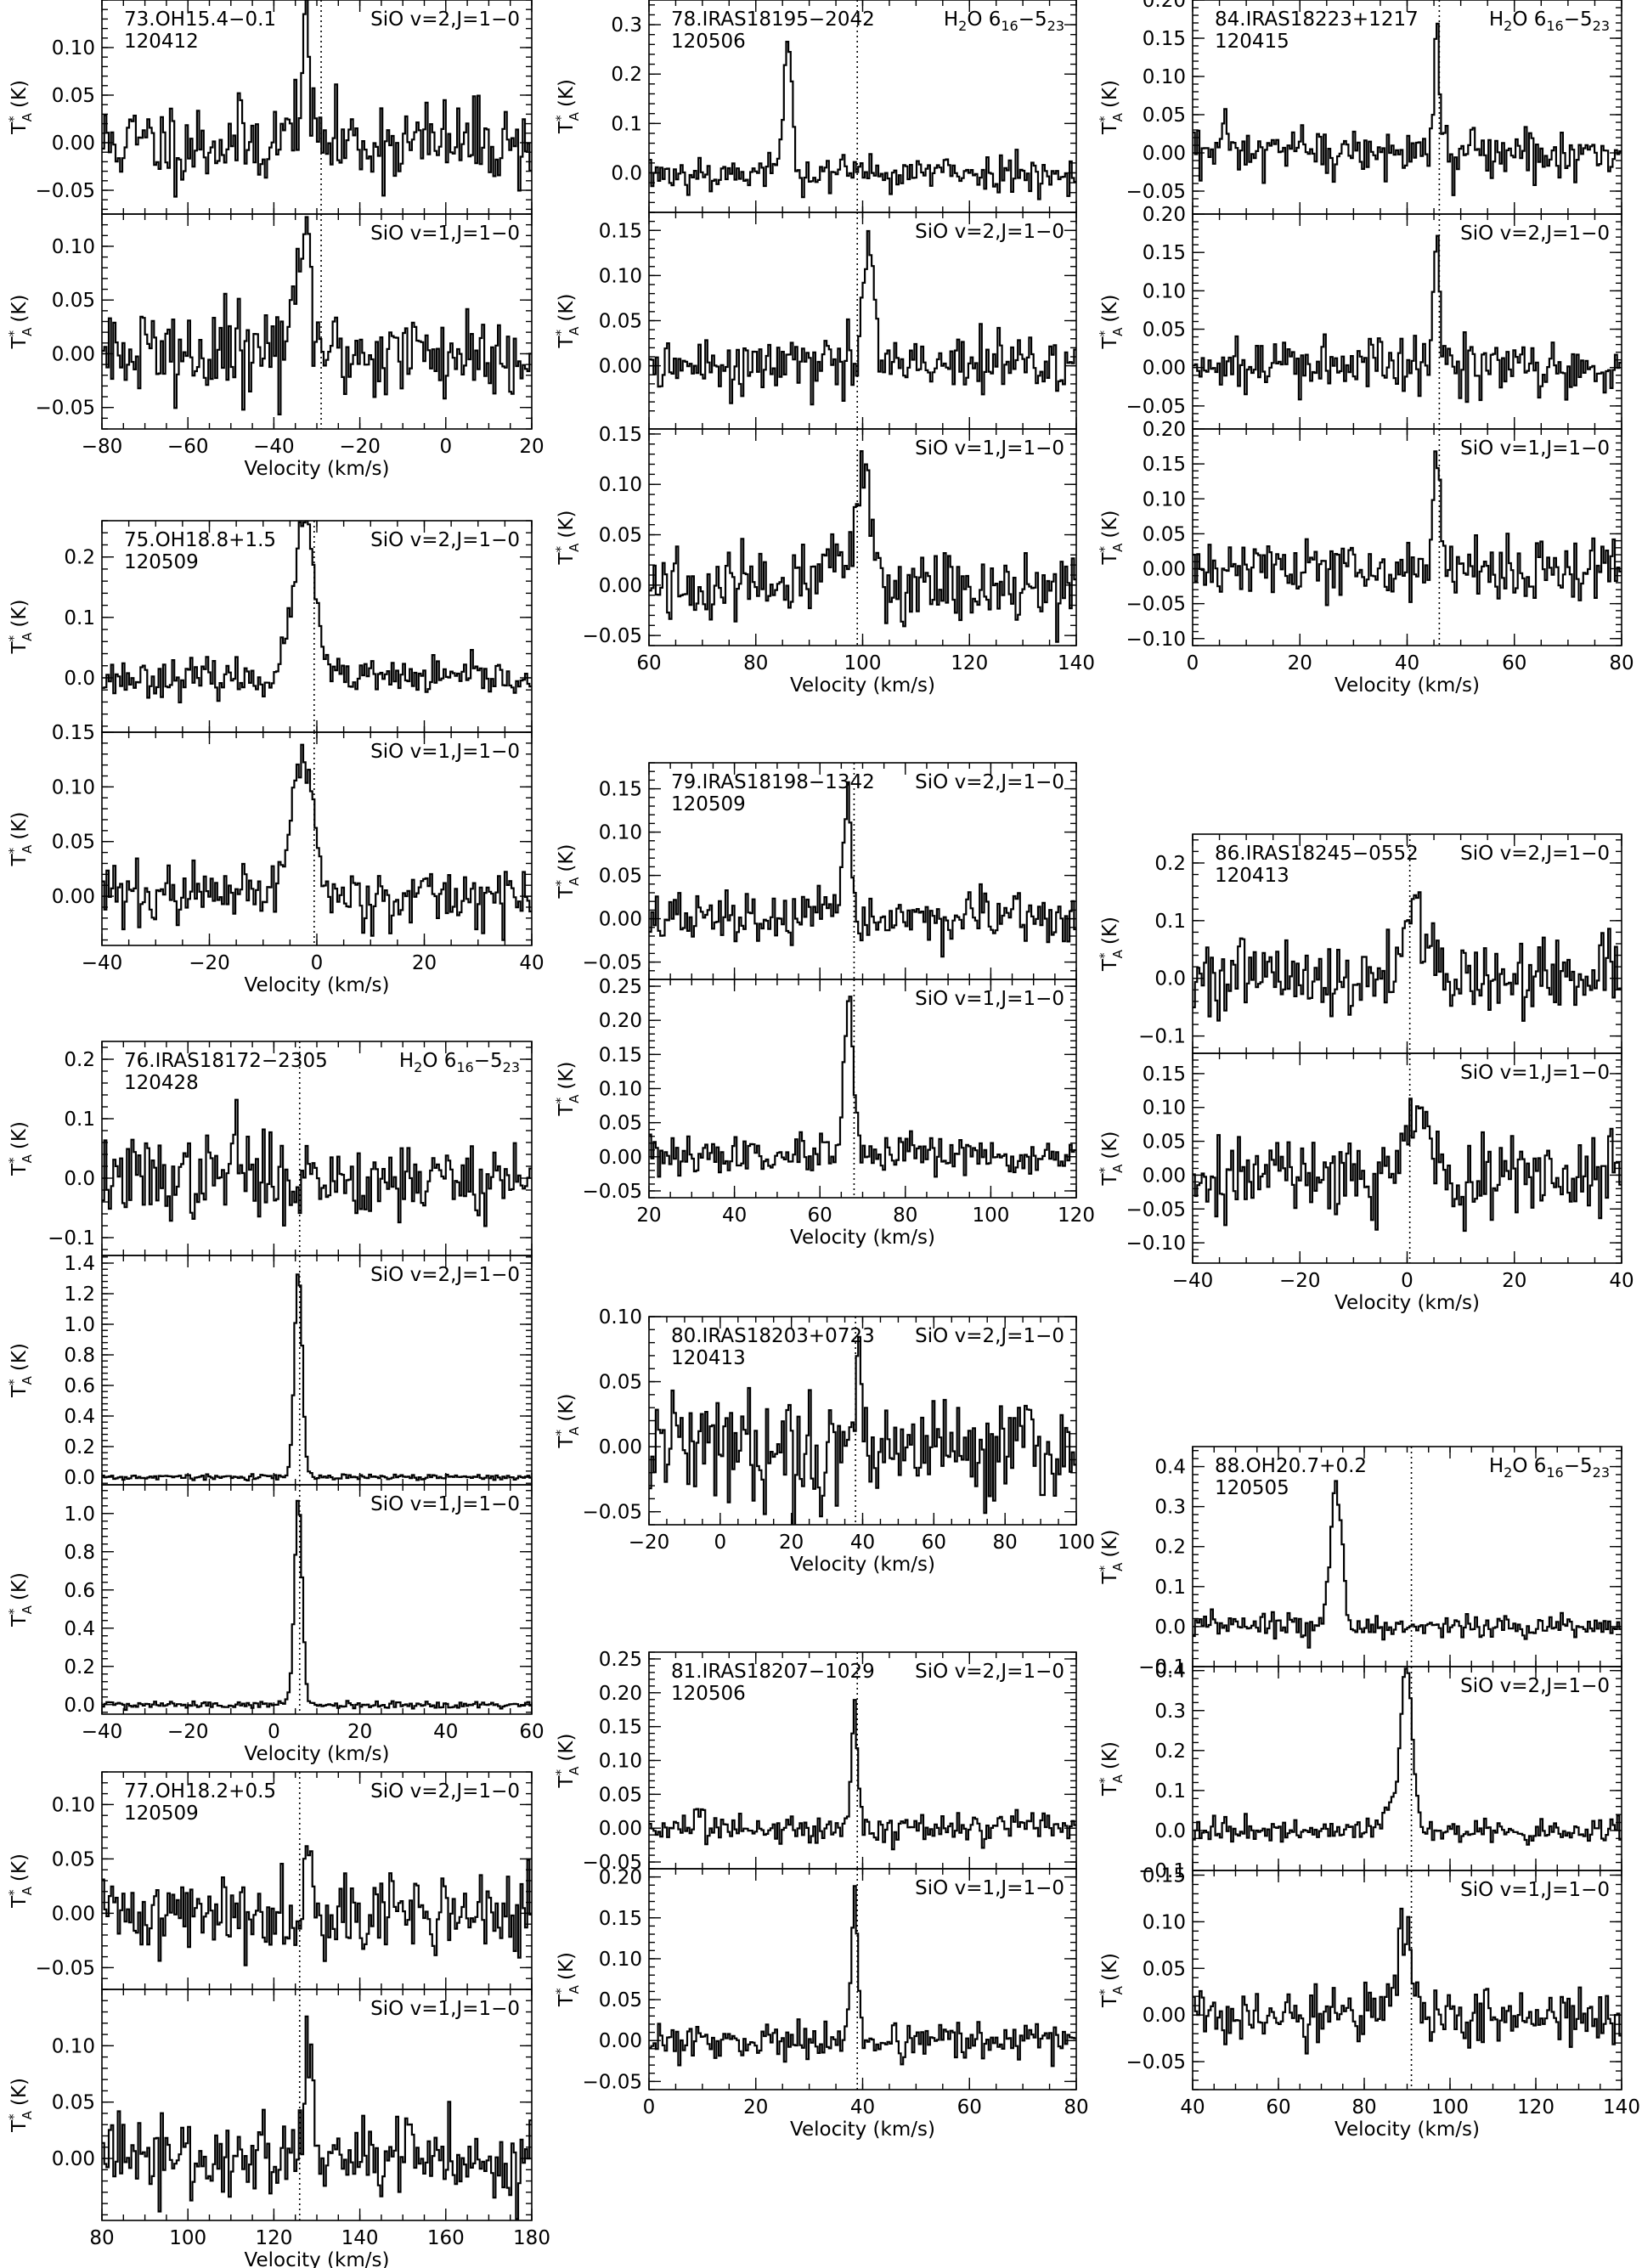 This screenshot has height=2268, width=1642. What do you see at coordinates (360, 2238) in the screenshot?
I see `x-tick-label: 140` at bounding box center [360, 2238].